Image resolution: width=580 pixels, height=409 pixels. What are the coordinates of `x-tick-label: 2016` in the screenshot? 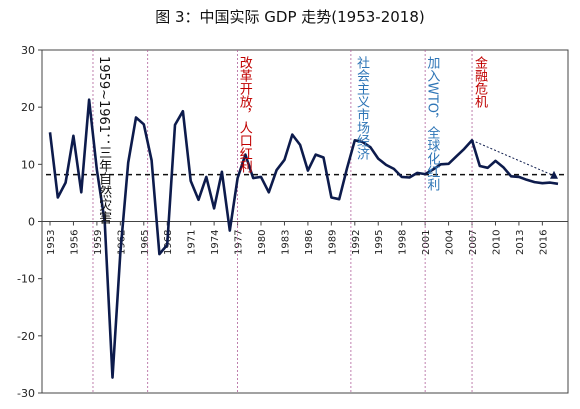 It's located at (543, 242).